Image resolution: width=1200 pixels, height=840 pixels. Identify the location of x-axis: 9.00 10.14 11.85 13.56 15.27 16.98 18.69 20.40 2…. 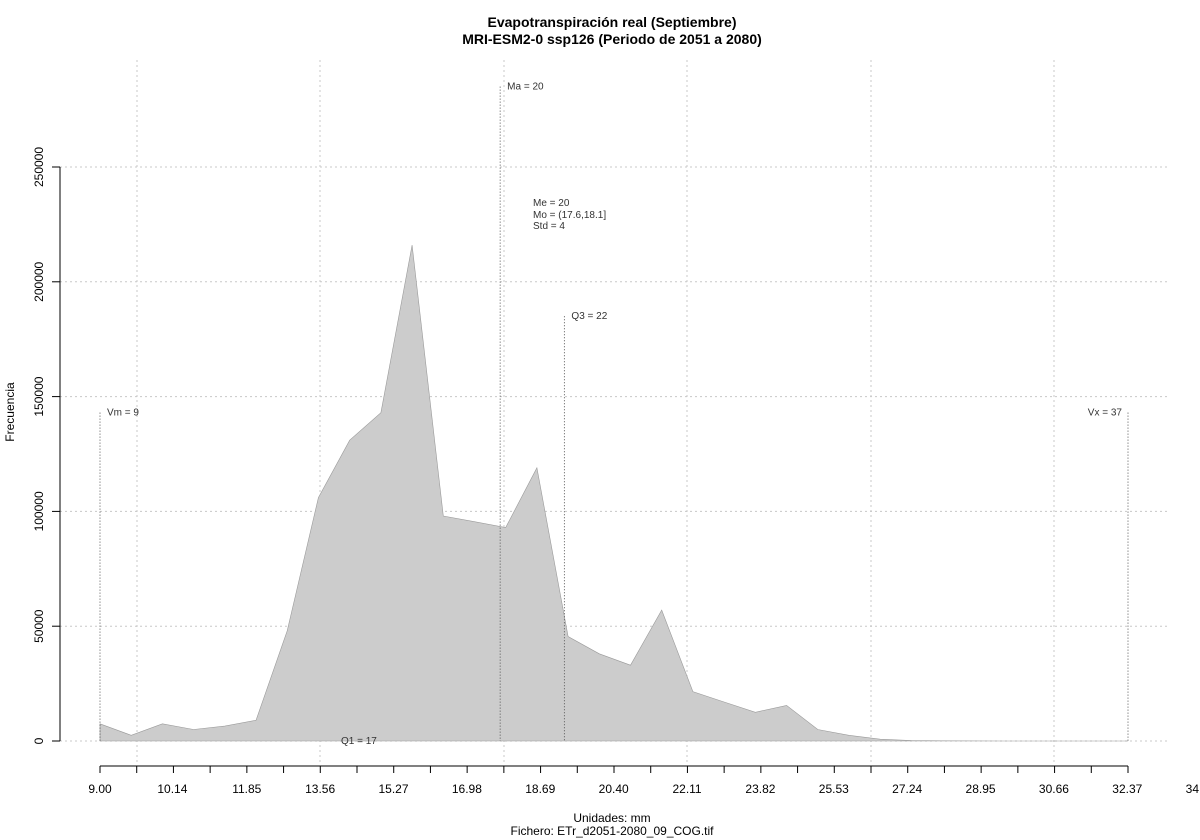
(644, 780).